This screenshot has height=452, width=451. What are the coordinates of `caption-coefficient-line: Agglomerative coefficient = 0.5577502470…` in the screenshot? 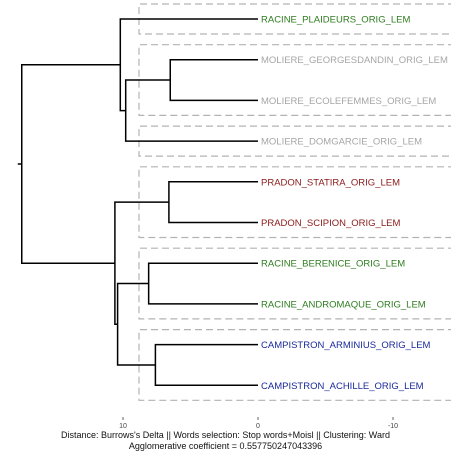 It's located at (225, 446).